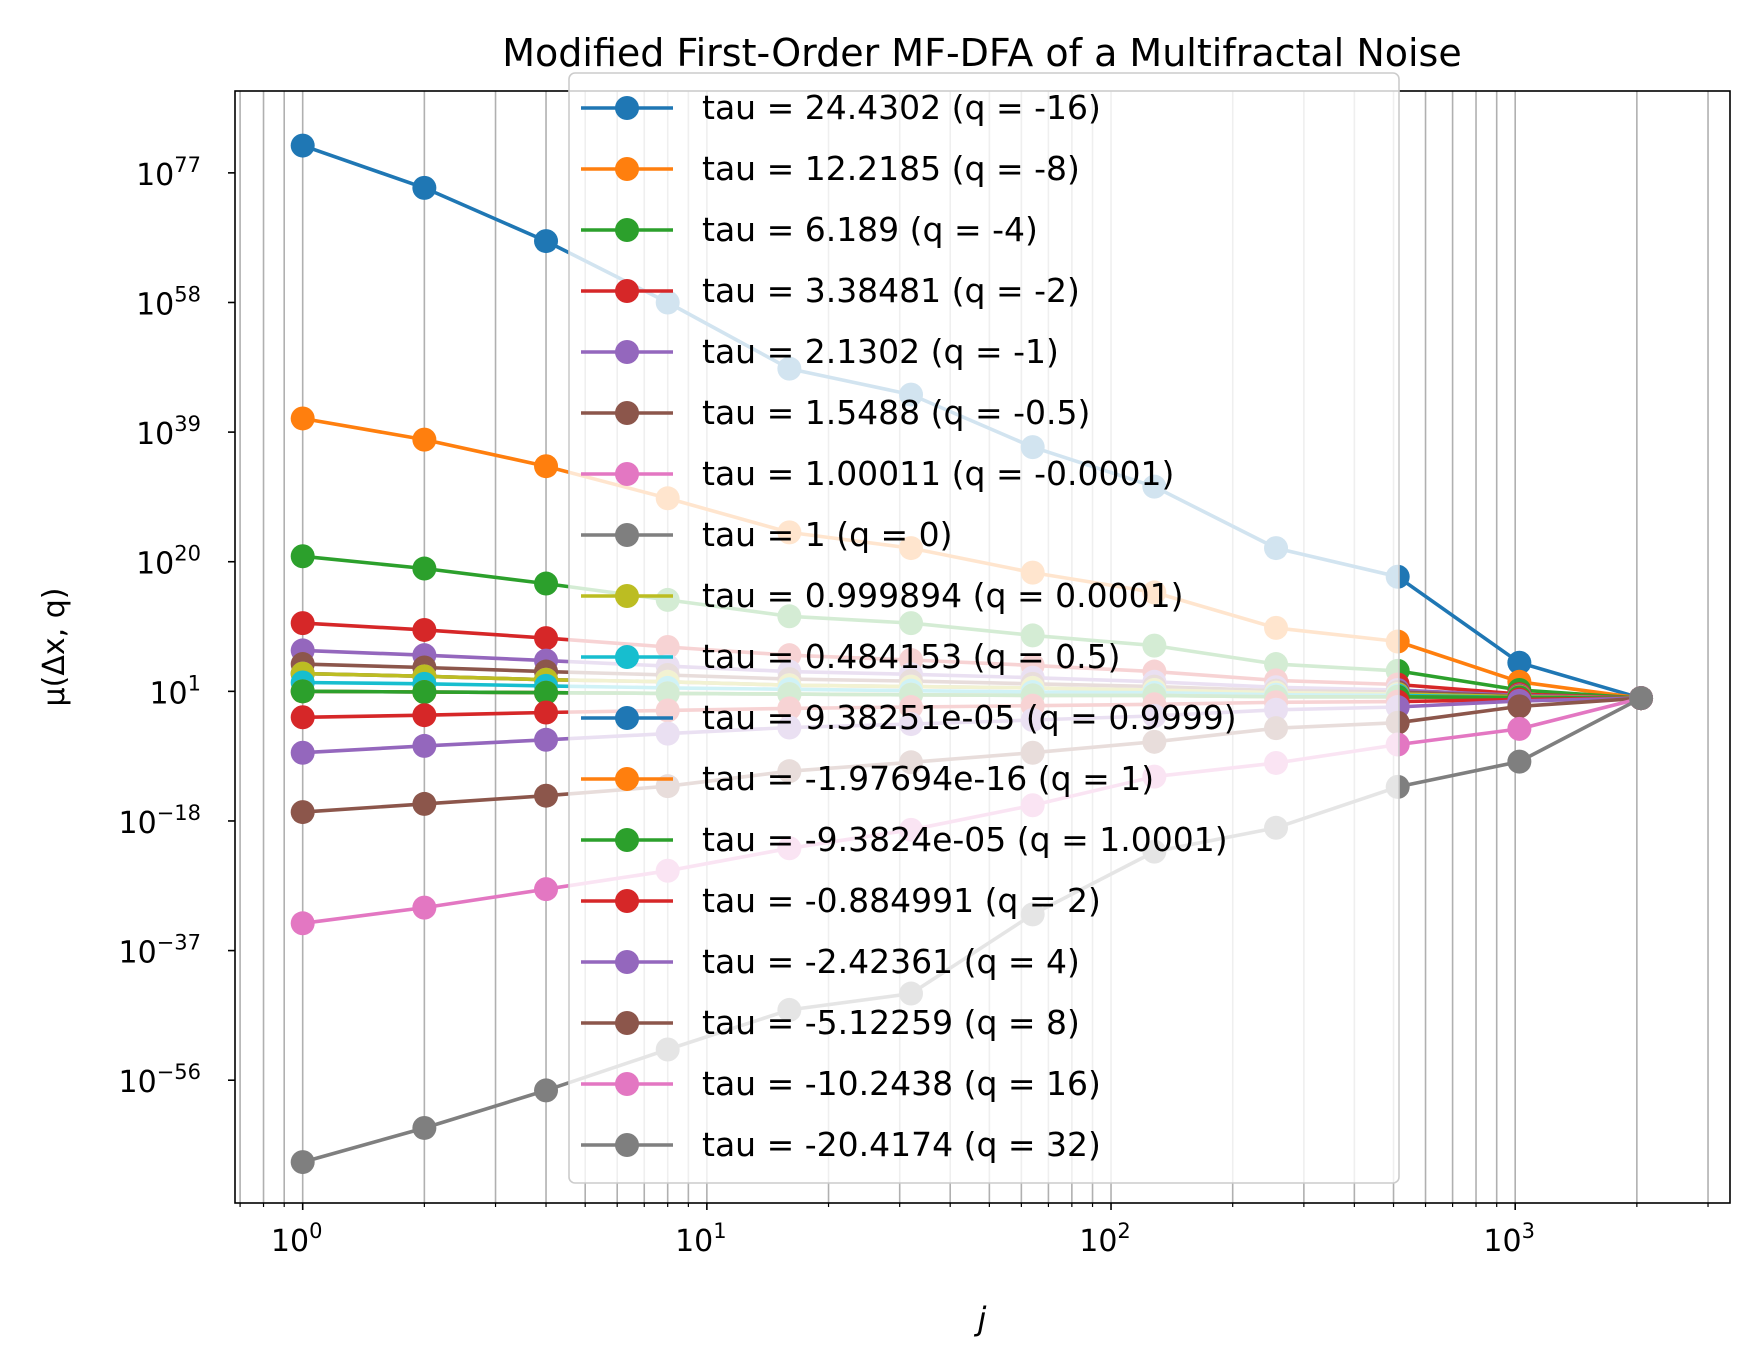 This screenshot has width=1756, height=1361. I want to click on x-tick-label: 10³, so click(1509, 1239).